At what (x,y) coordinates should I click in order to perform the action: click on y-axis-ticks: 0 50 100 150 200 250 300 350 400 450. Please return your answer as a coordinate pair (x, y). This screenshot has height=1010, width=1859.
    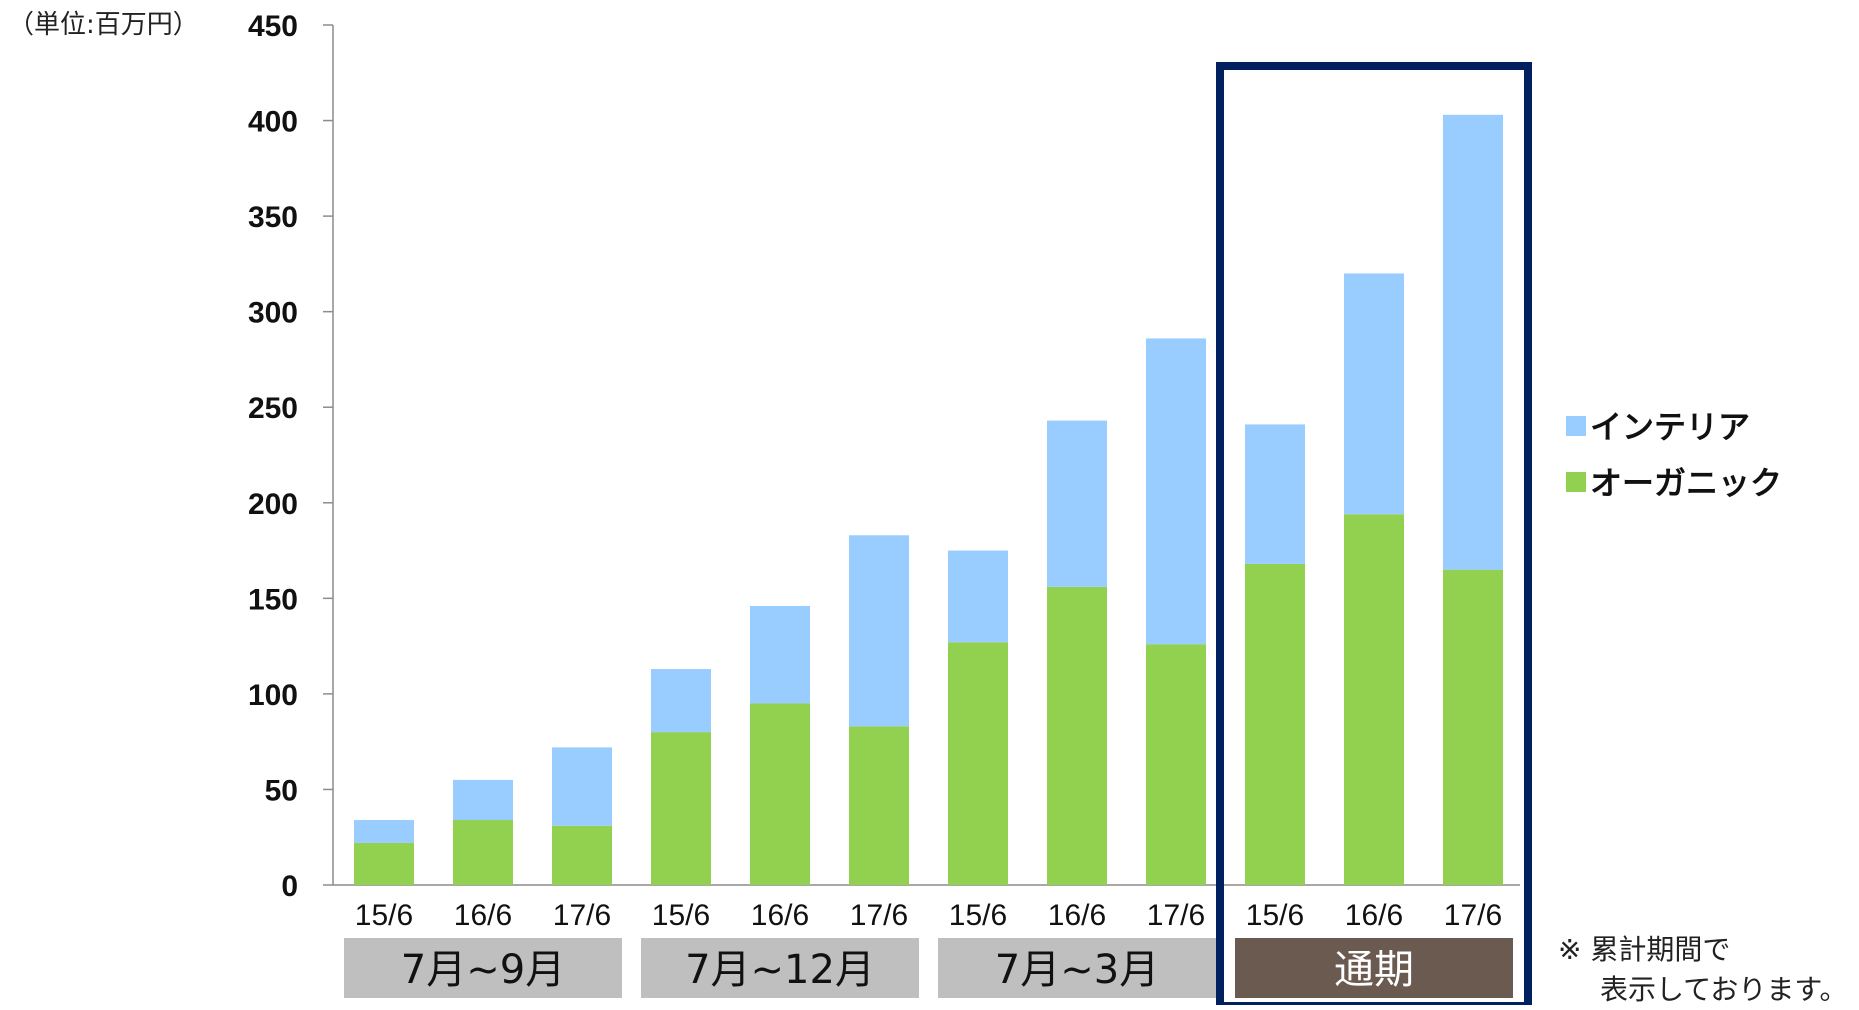
    Looking at the image, I should click on (290, 456).